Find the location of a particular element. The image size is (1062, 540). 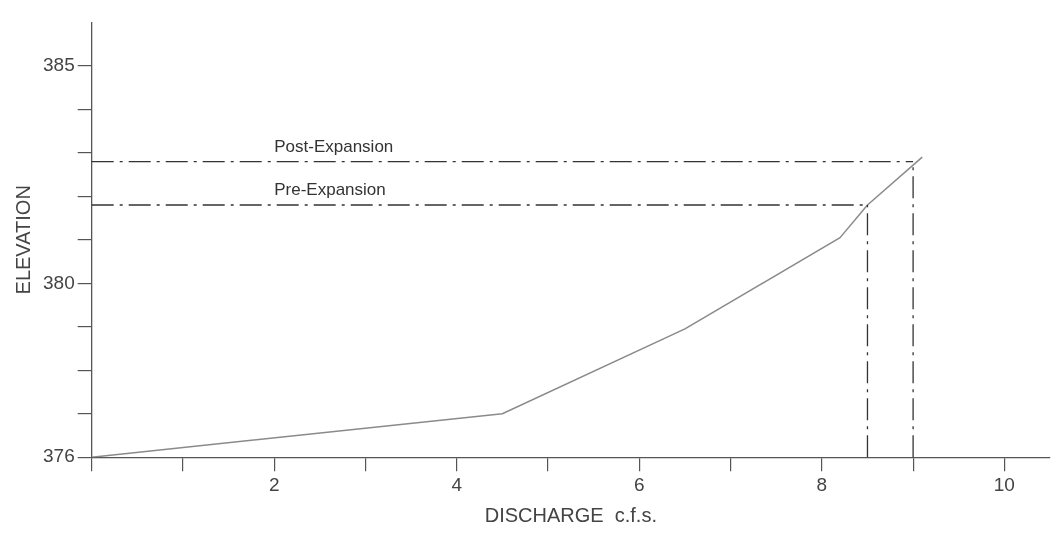

y-tick-label: 380 is located at coordinates (59, 282).